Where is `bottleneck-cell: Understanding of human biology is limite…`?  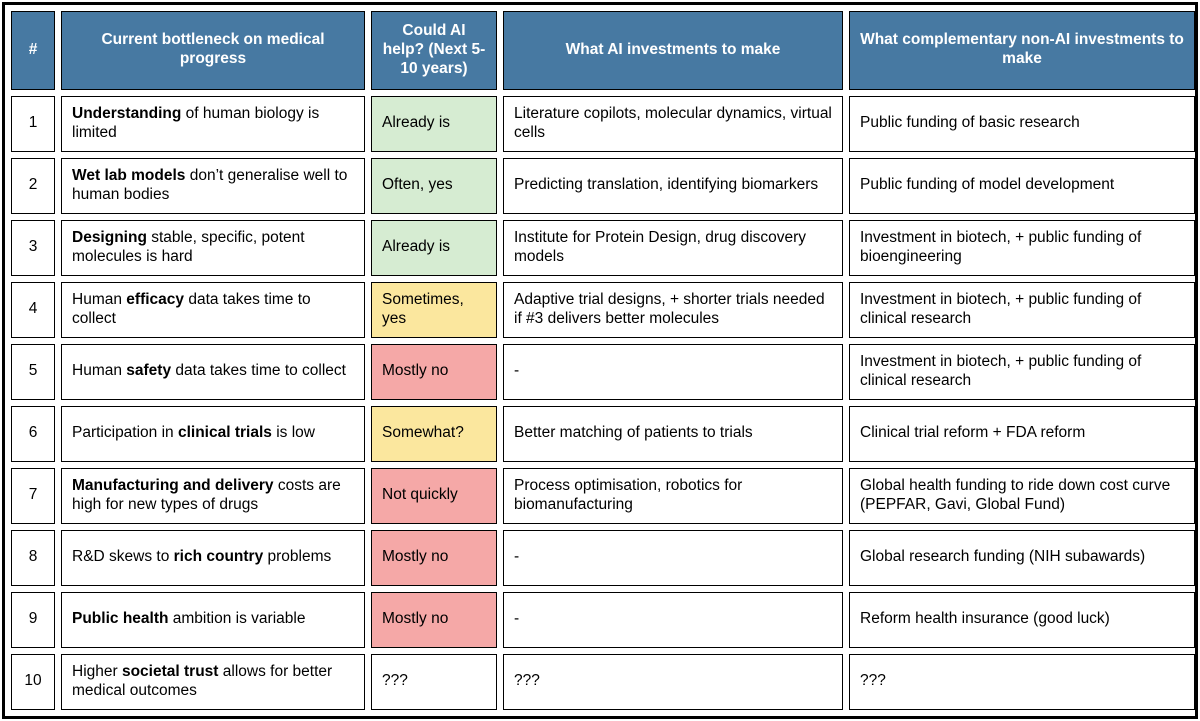
bottleneck-cell: Understanding of human biology is limite… is located at coordinates (213, 123).